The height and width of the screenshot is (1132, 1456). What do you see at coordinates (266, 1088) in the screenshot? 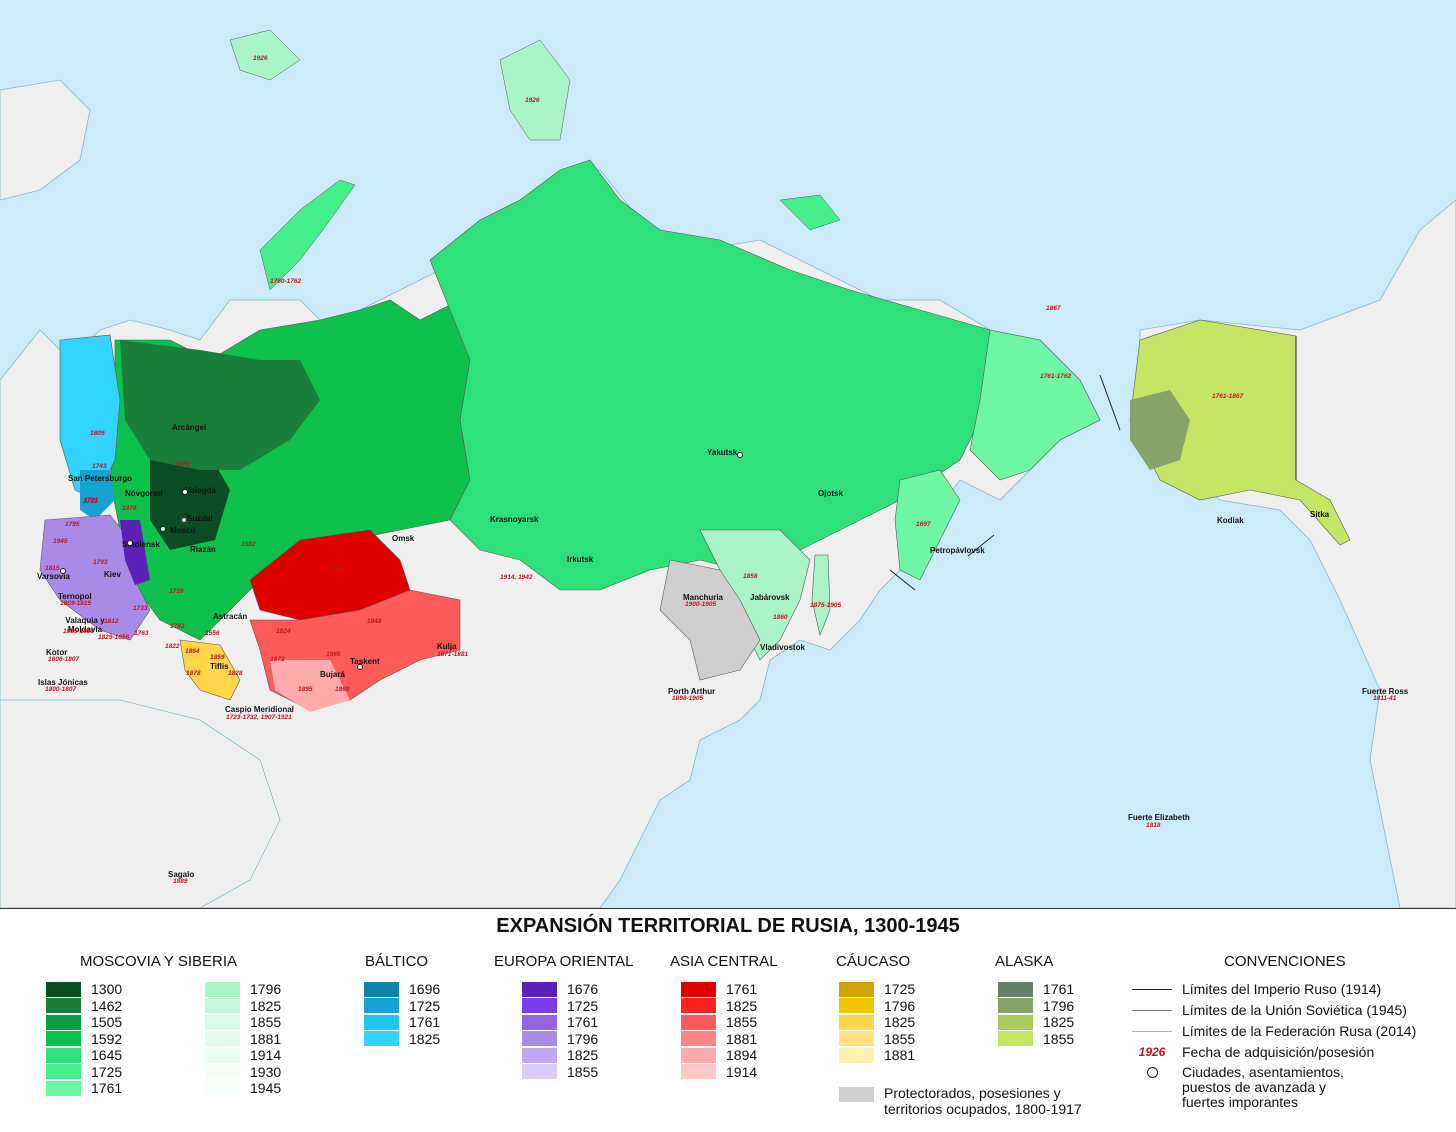
I see `legend-year: 1945` at bounding box center [266, 1088].